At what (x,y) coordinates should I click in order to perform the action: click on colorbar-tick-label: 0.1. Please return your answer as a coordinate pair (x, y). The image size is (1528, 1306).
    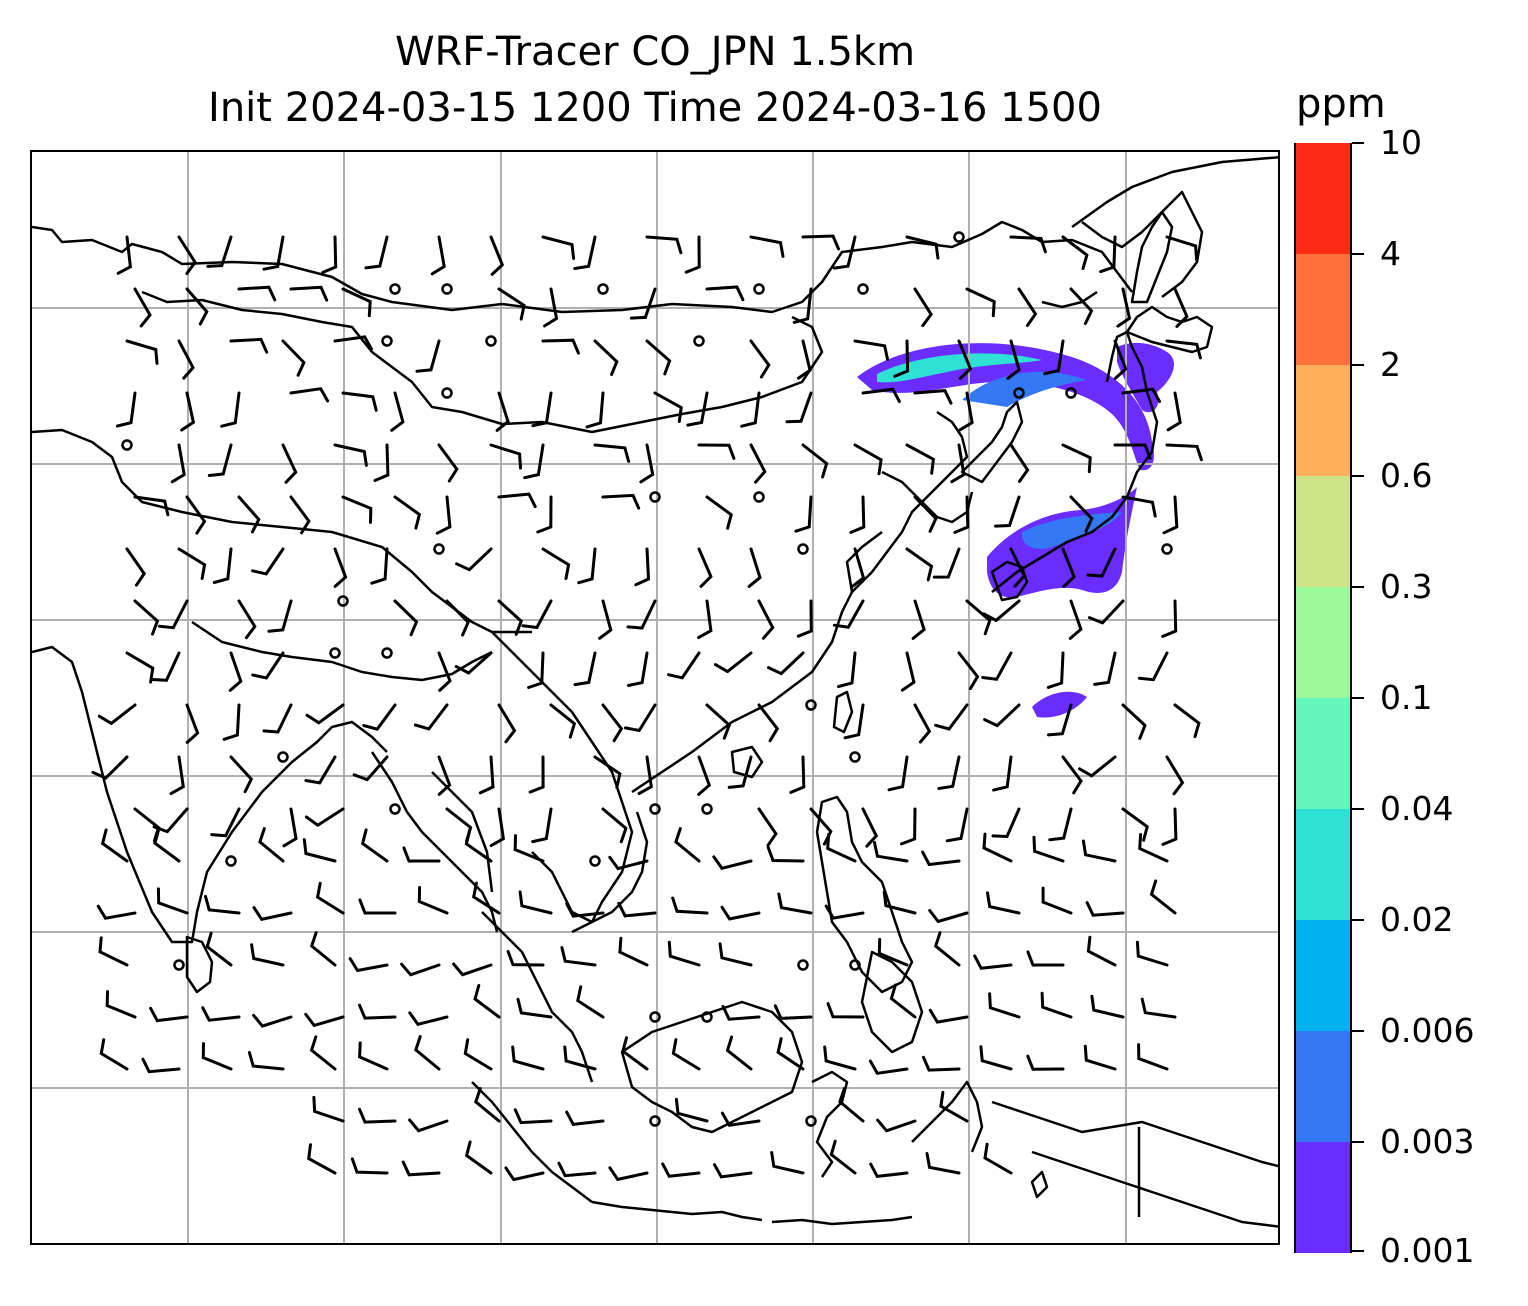
    Looking at the image, I should click on (1406, 697).